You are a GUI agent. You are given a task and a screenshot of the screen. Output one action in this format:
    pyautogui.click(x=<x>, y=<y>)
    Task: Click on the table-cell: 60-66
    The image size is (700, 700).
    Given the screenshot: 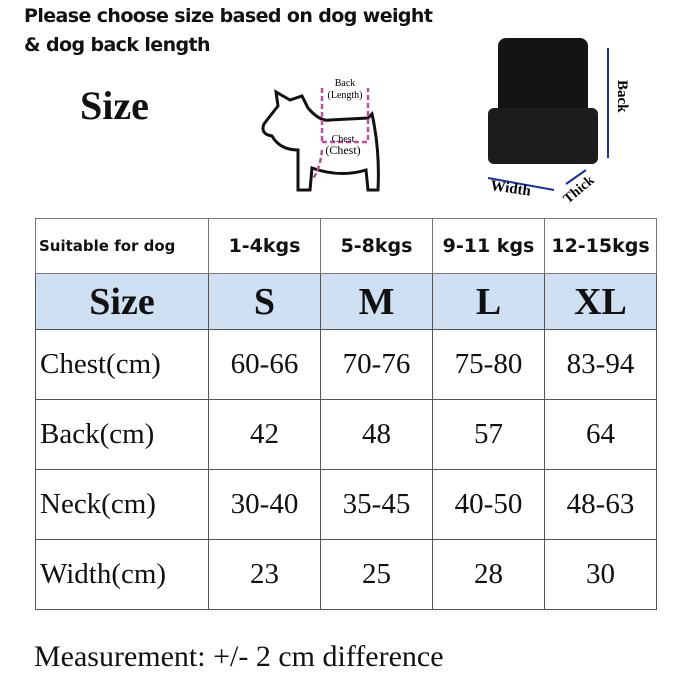 What is the action you would take?
    pyautogui.click(x=264, y=364)
    